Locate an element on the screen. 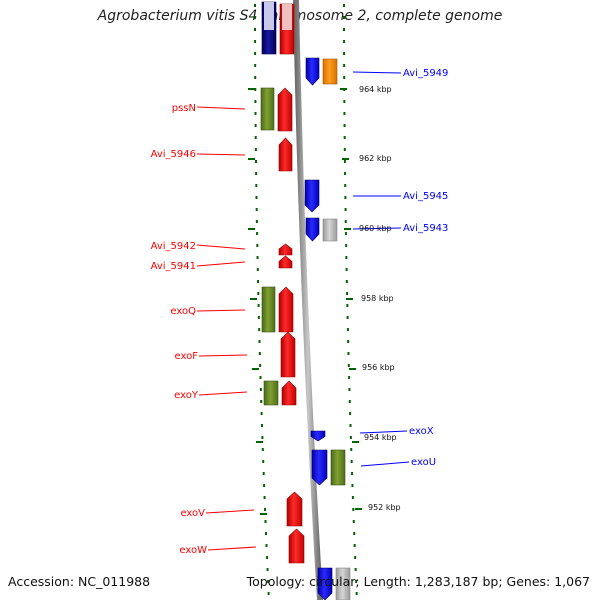  scale-label: 958 kbp is located at coordinates (377, 298).